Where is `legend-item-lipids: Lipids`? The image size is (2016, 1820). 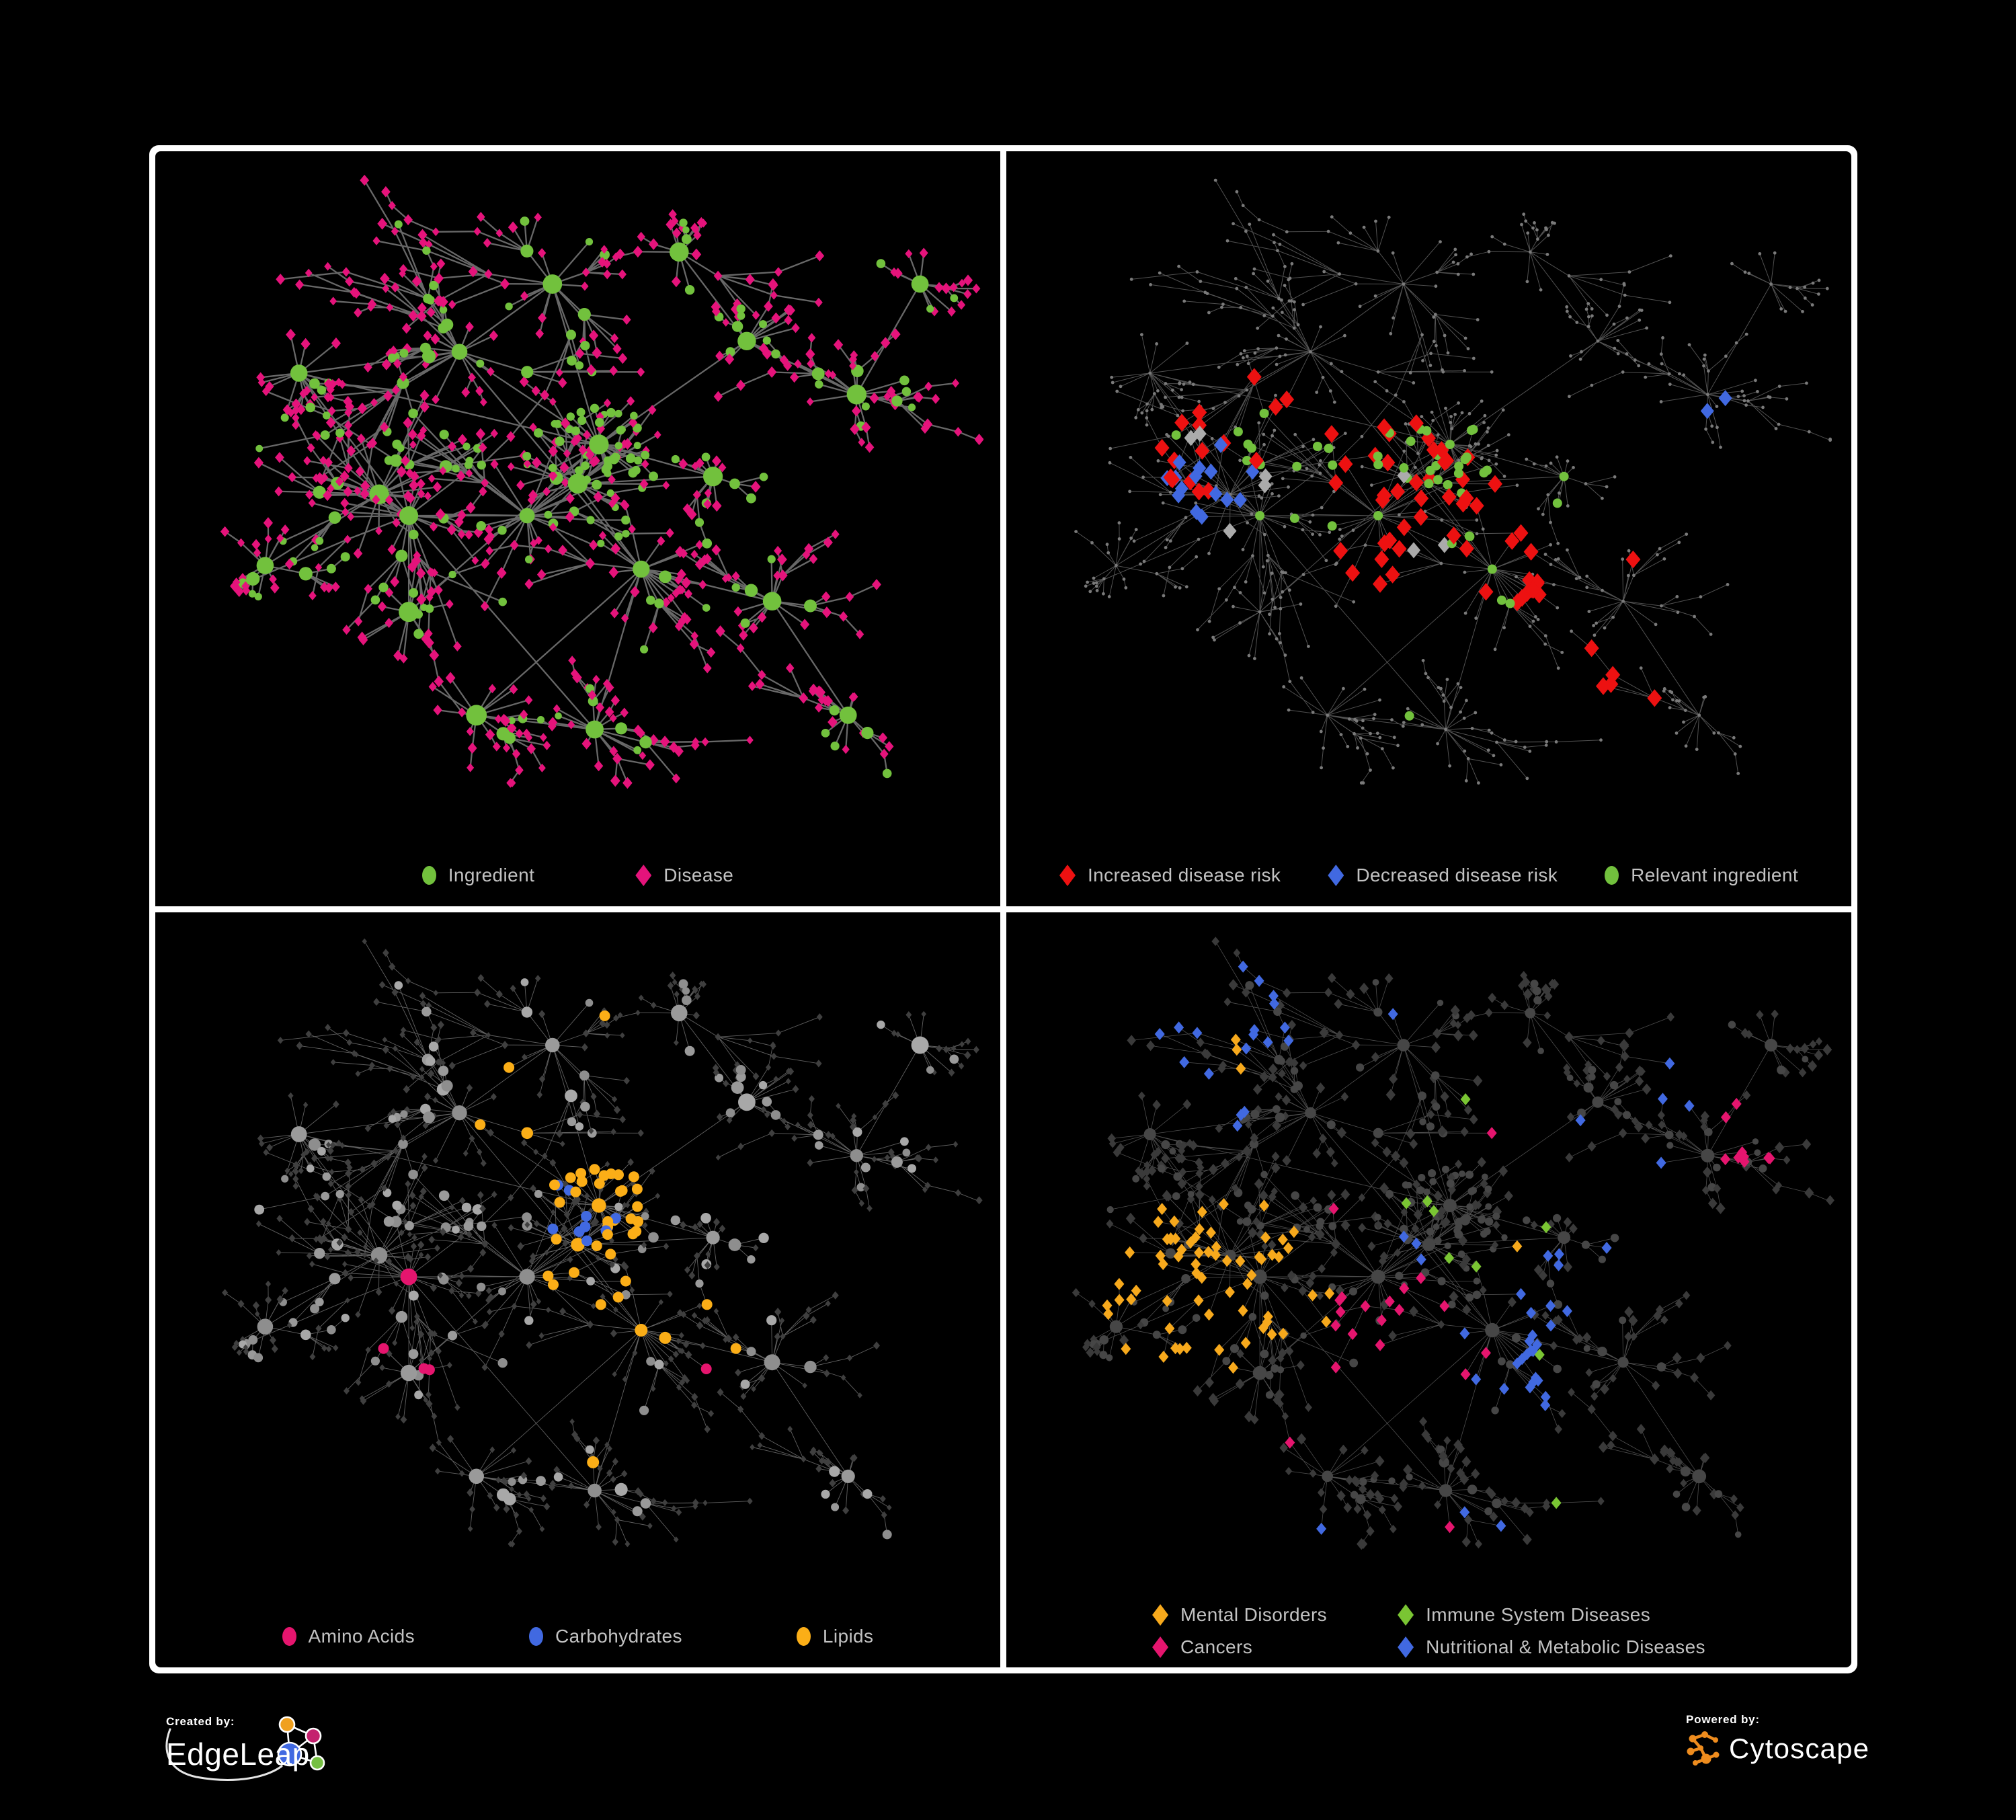
legend-item-lipids: Lipids is located at coordinates (835, 1636).